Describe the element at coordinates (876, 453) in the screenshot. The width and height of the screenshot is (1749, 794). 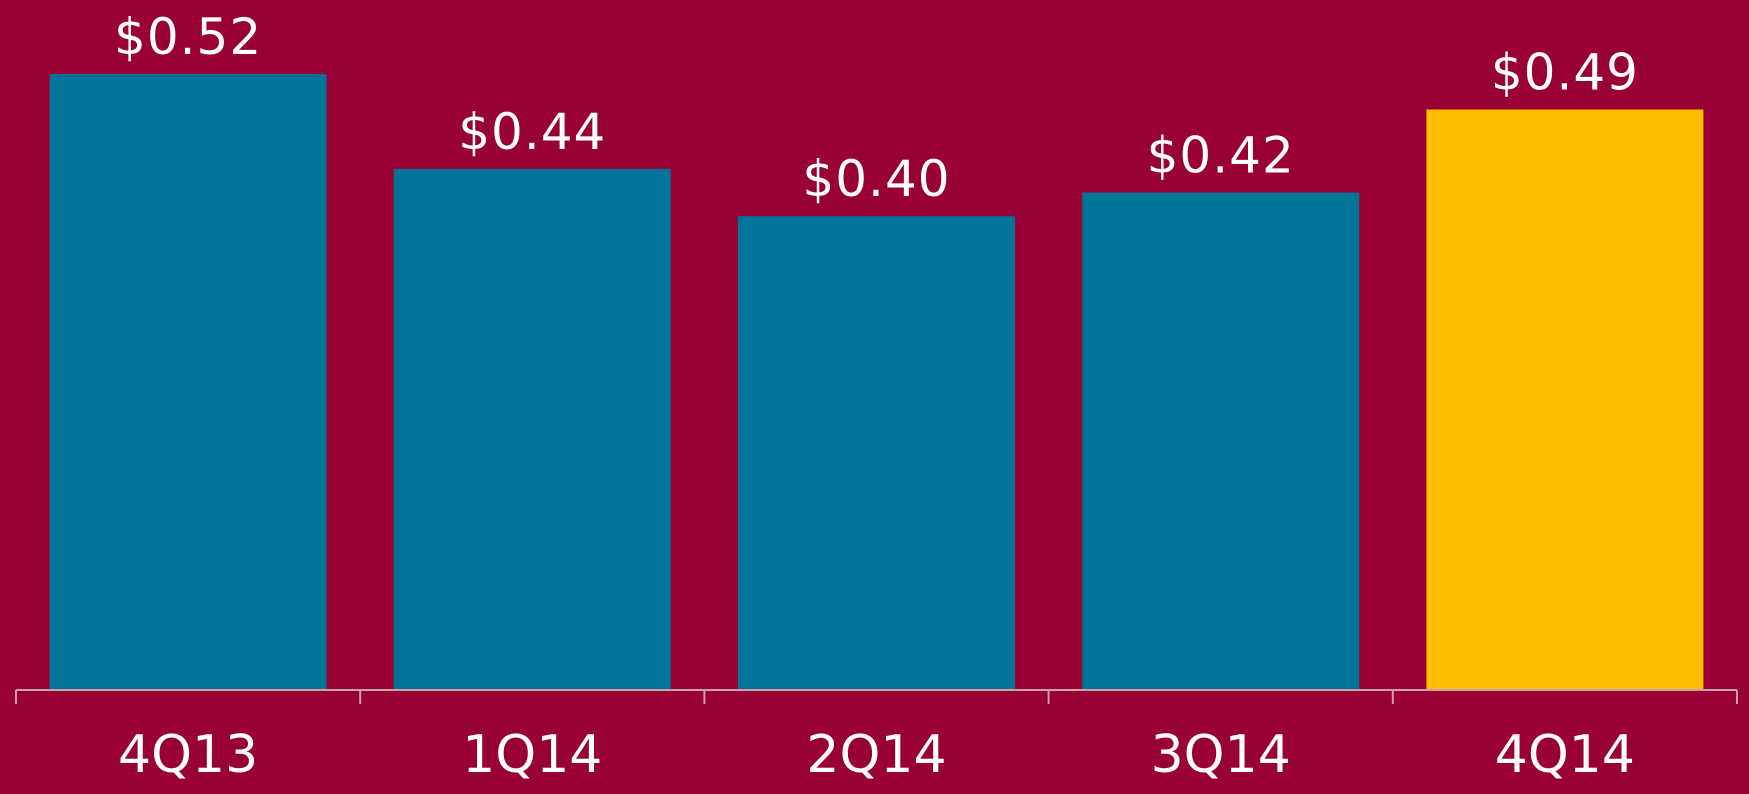
I see `bar-2q14` at that location.